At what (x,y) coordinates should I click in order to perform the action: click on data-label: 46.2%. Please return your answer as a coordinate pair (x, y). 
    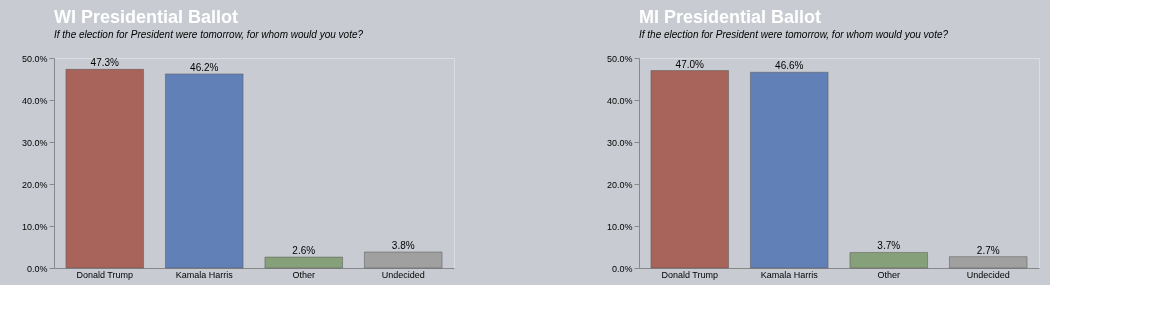
    Looking at the image, I should click on (204, 67).